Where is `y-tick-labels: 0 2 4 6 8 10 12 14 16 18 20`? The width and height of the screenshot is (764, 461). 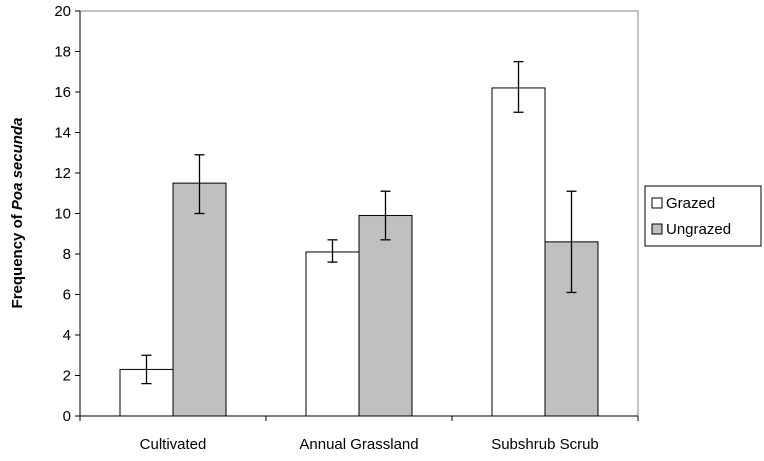 y-tick-labels: 0 2 4 6 8 10 12 14 16 18 20 is located at coordinates (67, 214).